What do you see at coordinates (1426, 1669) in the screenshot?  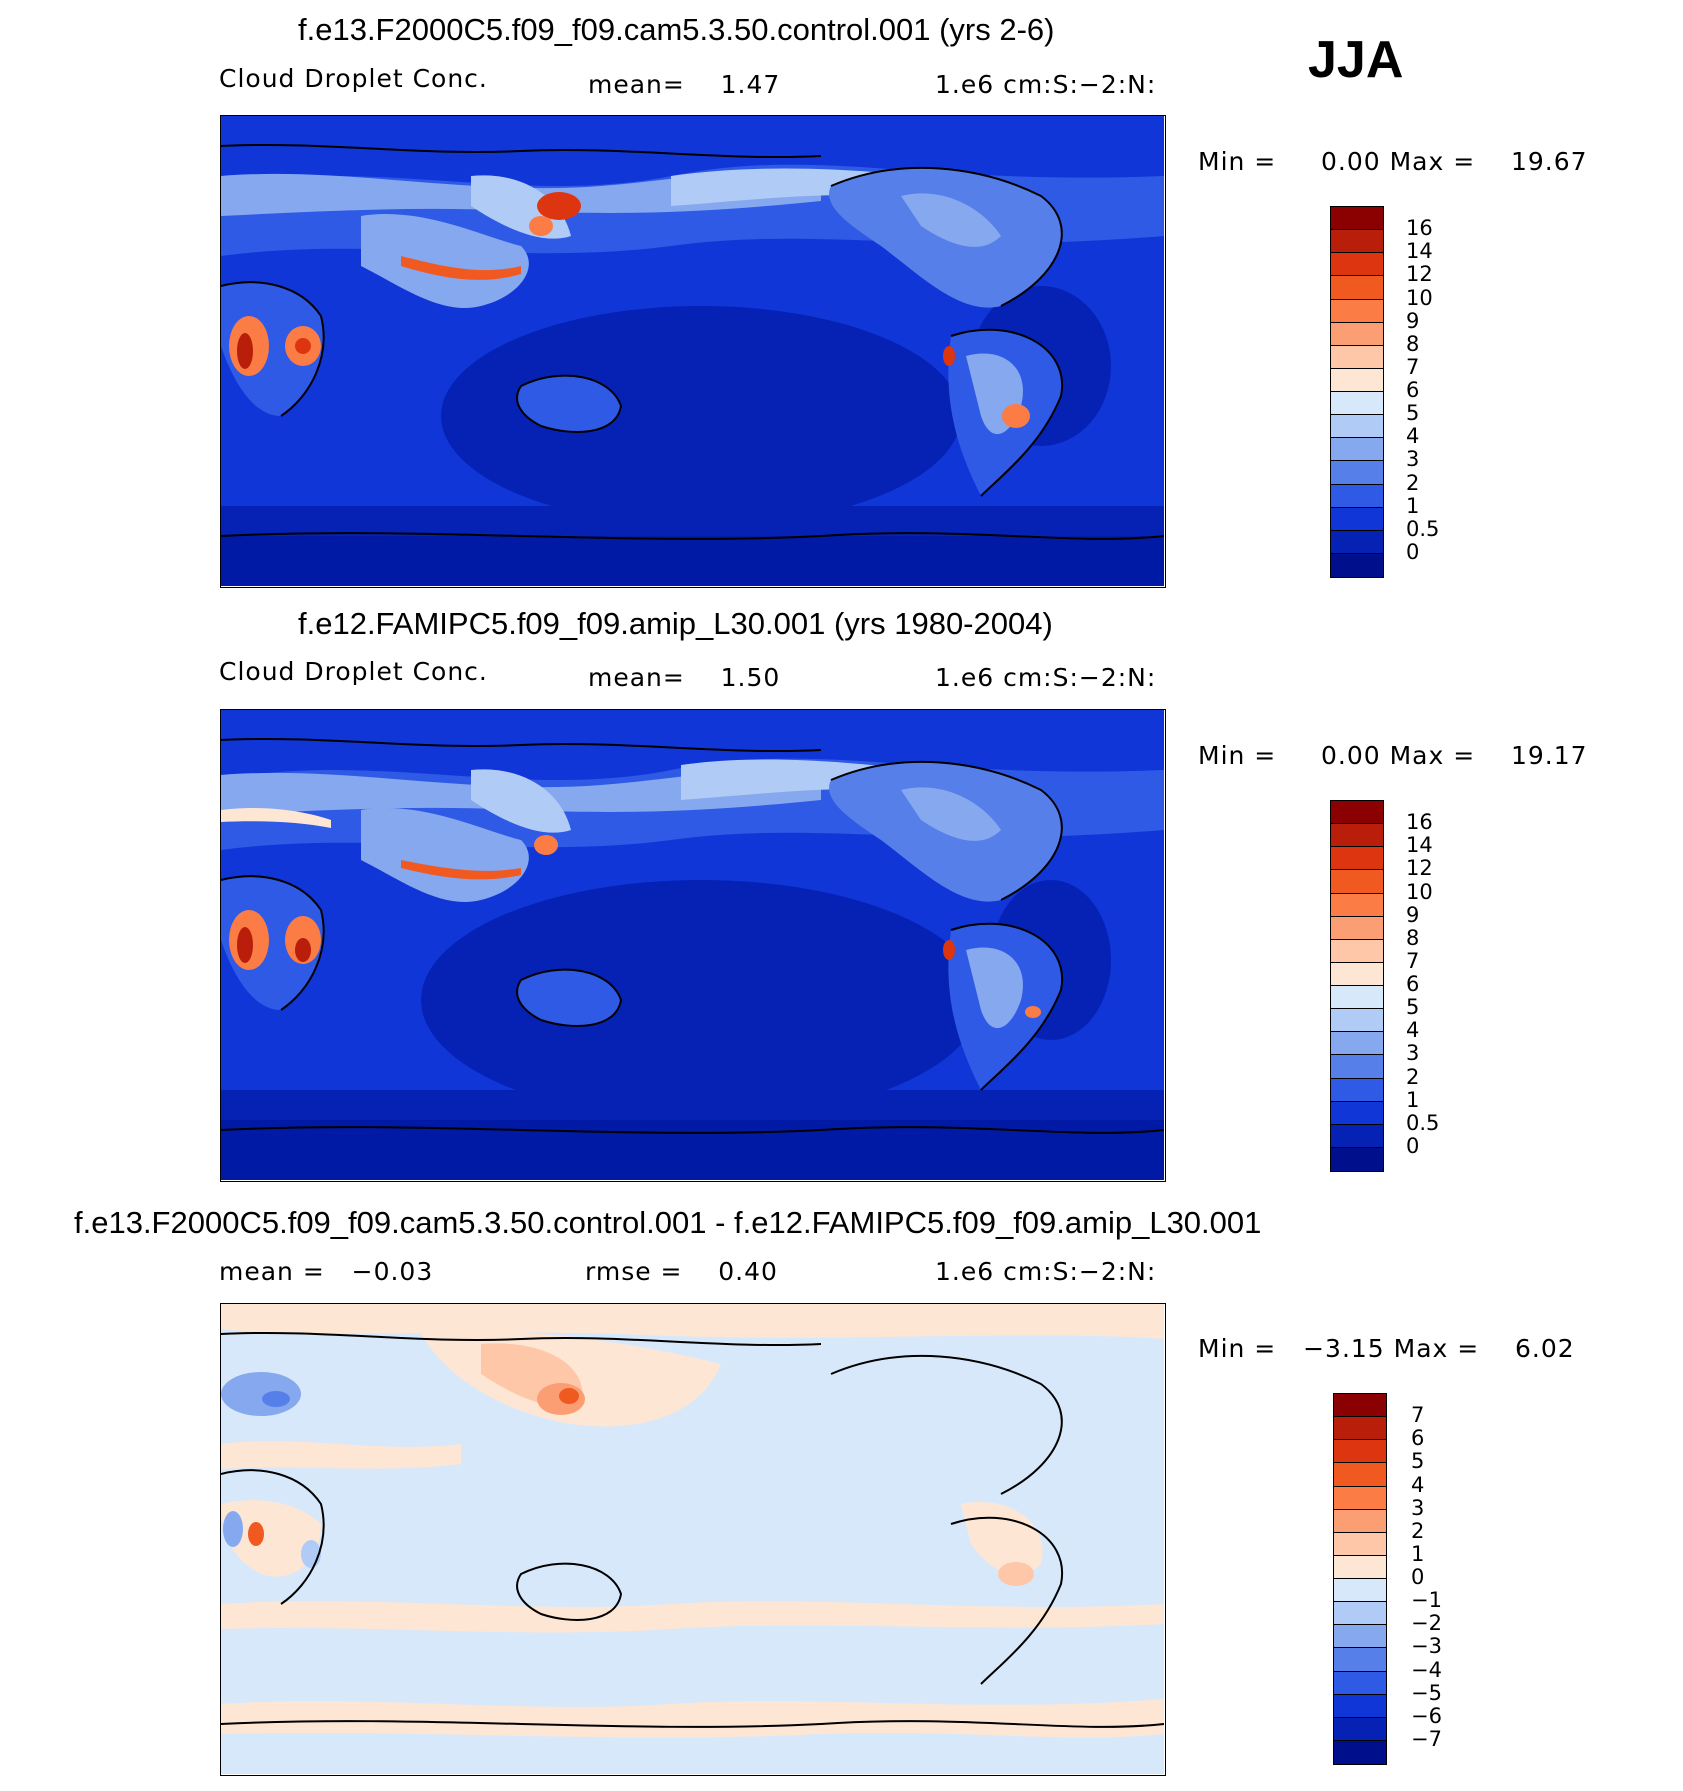 I see `colorbar-tick-label: −4` at bounding box center [1426, 1669].